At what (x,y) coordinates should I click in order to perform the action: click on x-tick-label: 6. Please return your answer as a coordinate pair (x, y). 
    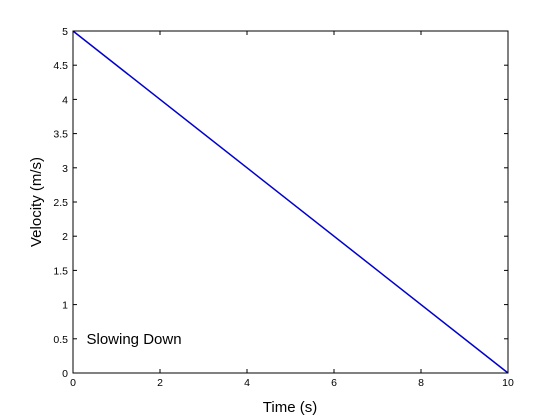
    Looking at the image, I should click on (334, 383).